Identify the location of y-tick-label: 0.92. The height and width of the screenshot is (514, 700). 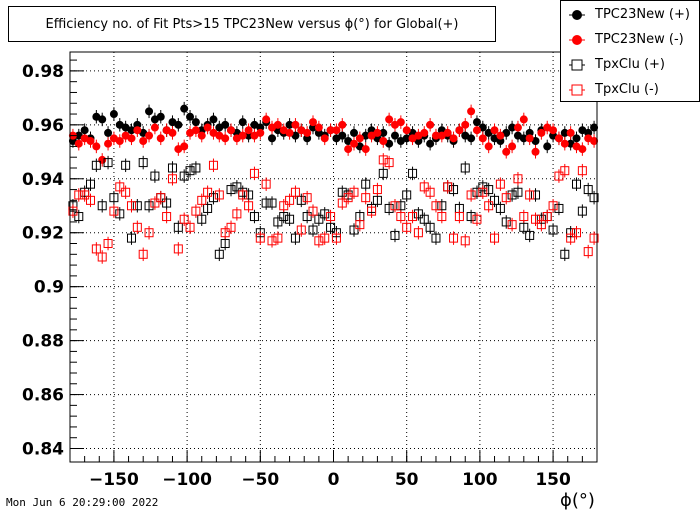
(43, 234).